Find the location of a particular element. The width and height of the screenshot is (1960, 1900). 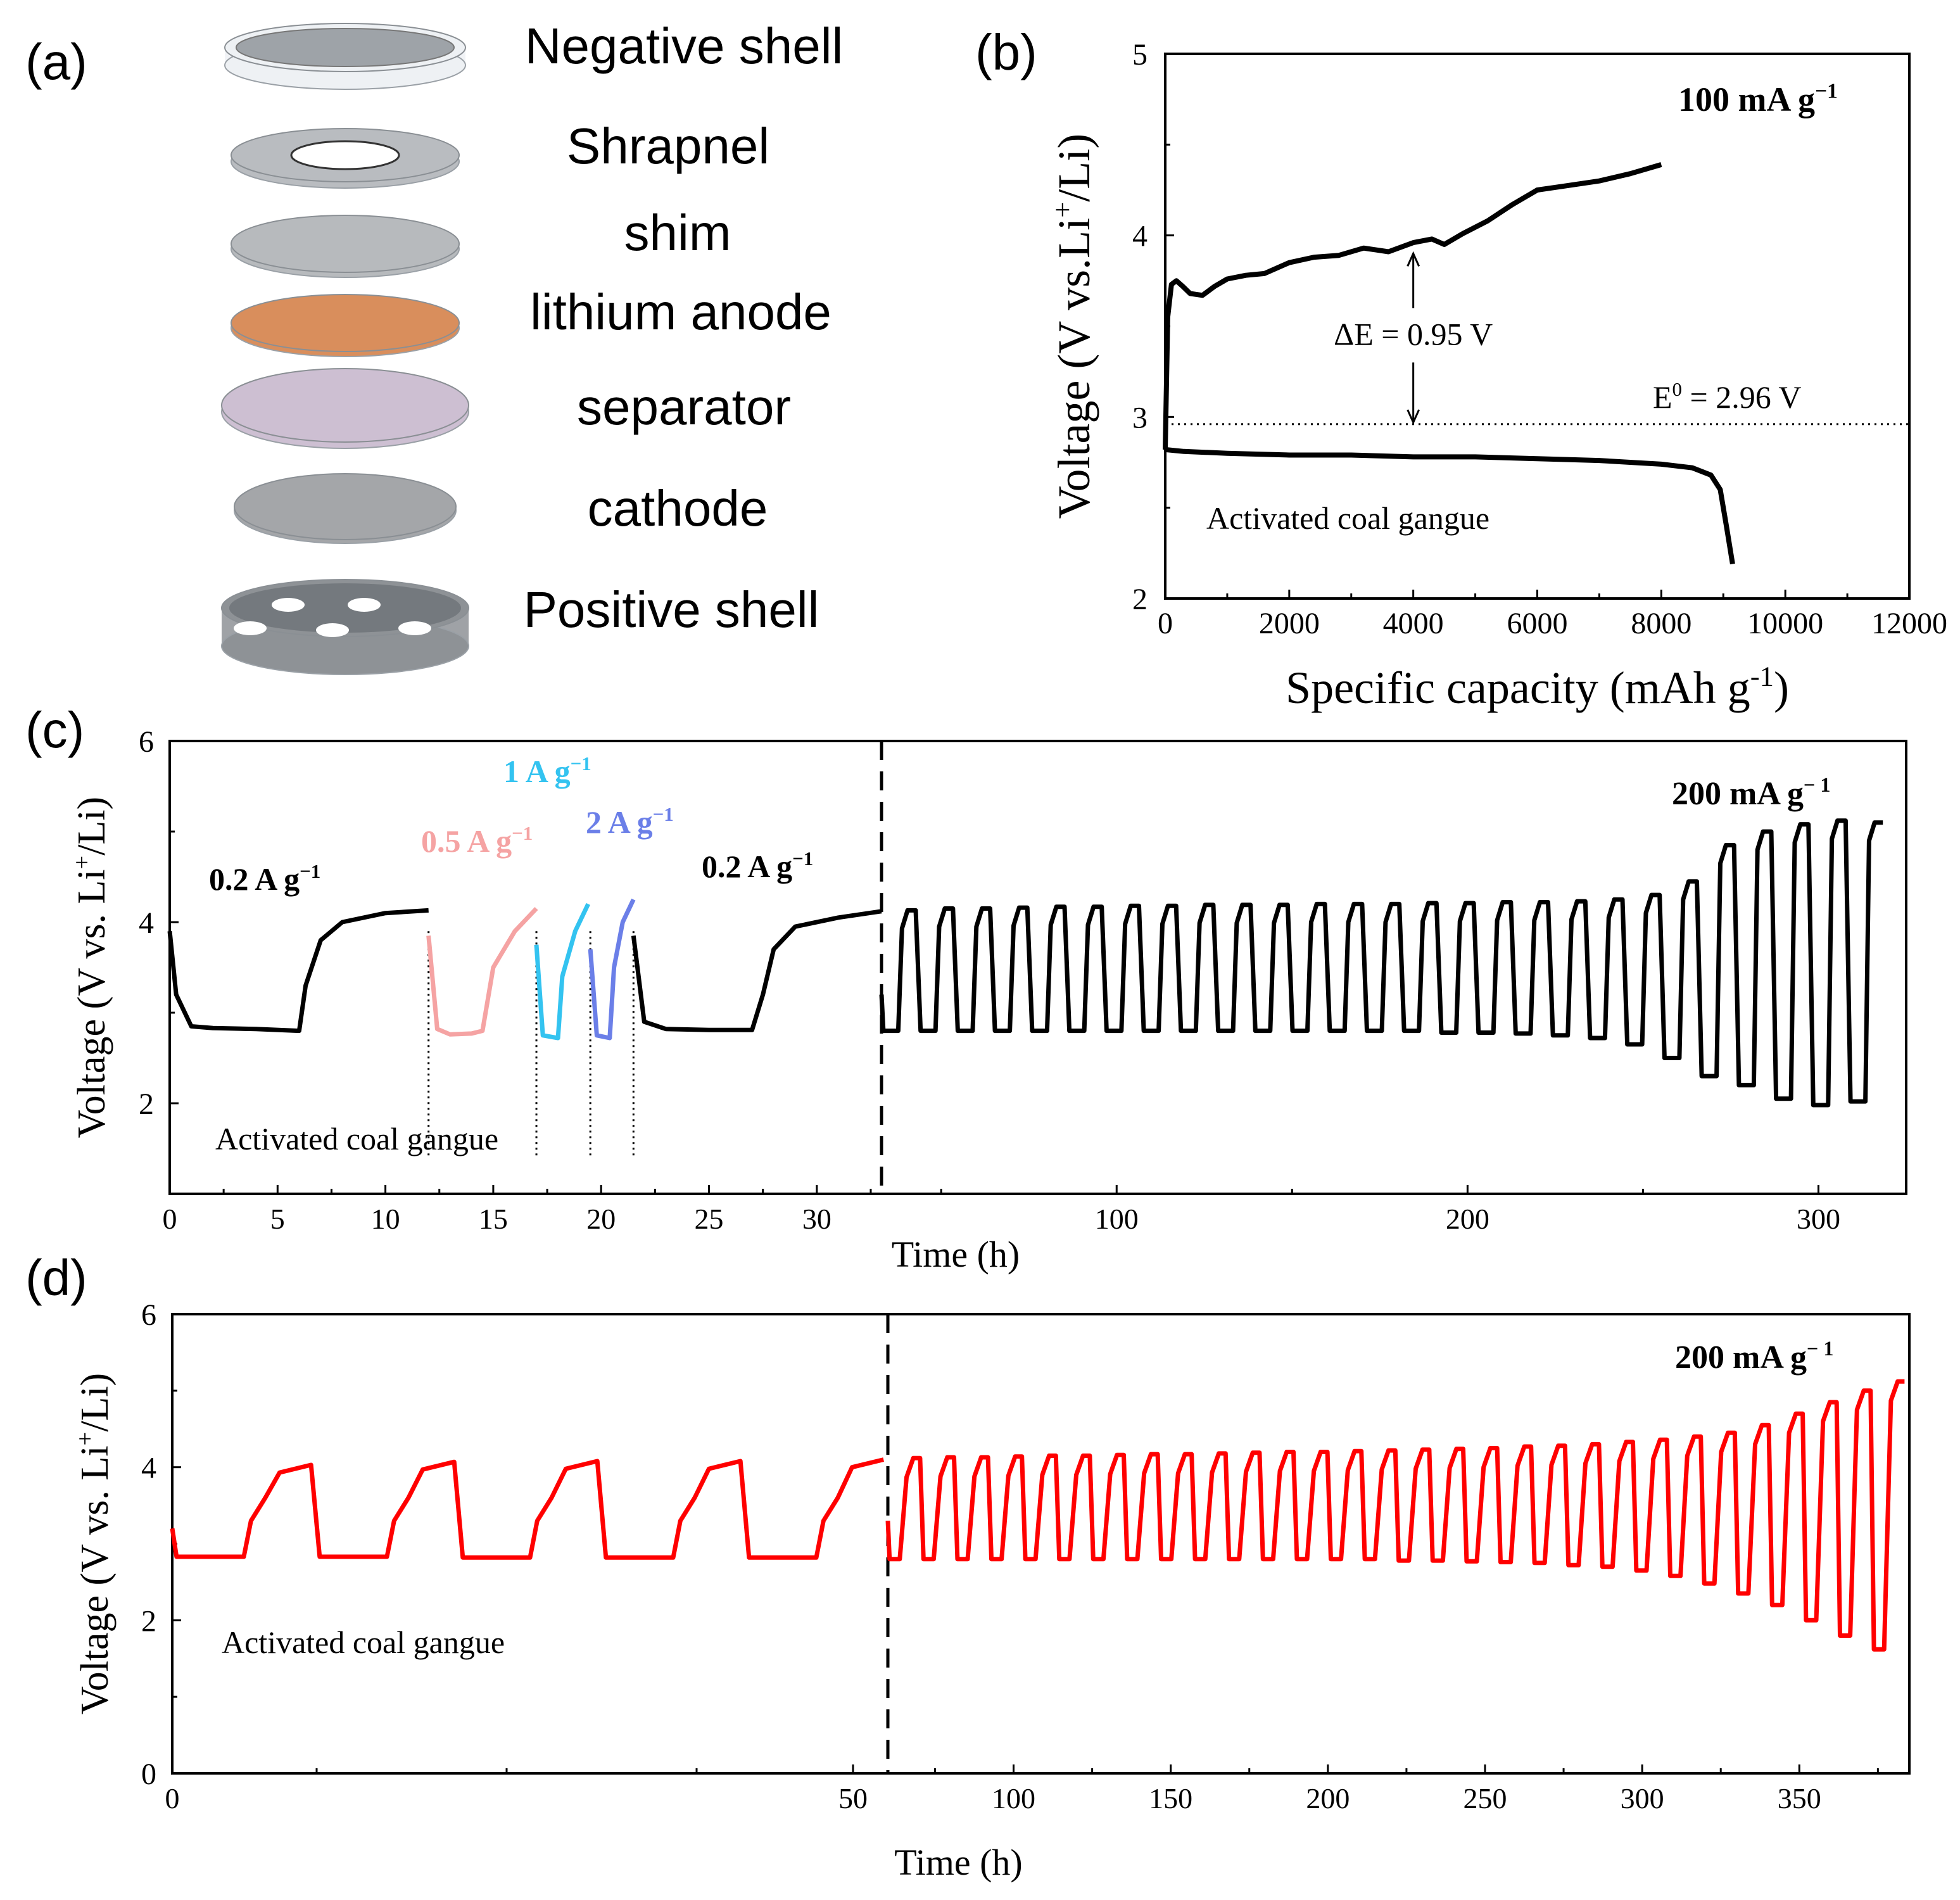

y-axis-label: Voltage (V vs.Li+/Li) is located at coordinates (1073, 326).